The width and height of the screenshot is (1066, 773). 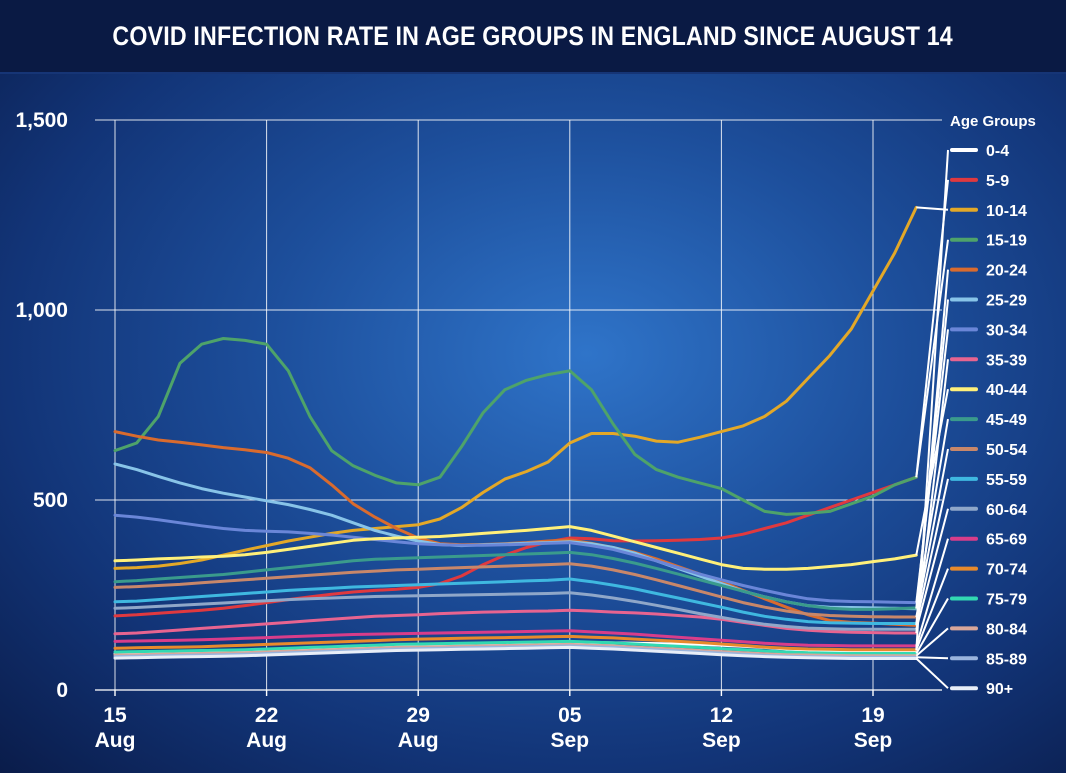 I want to click on series-line-90plus, so click(x=515, y=652).